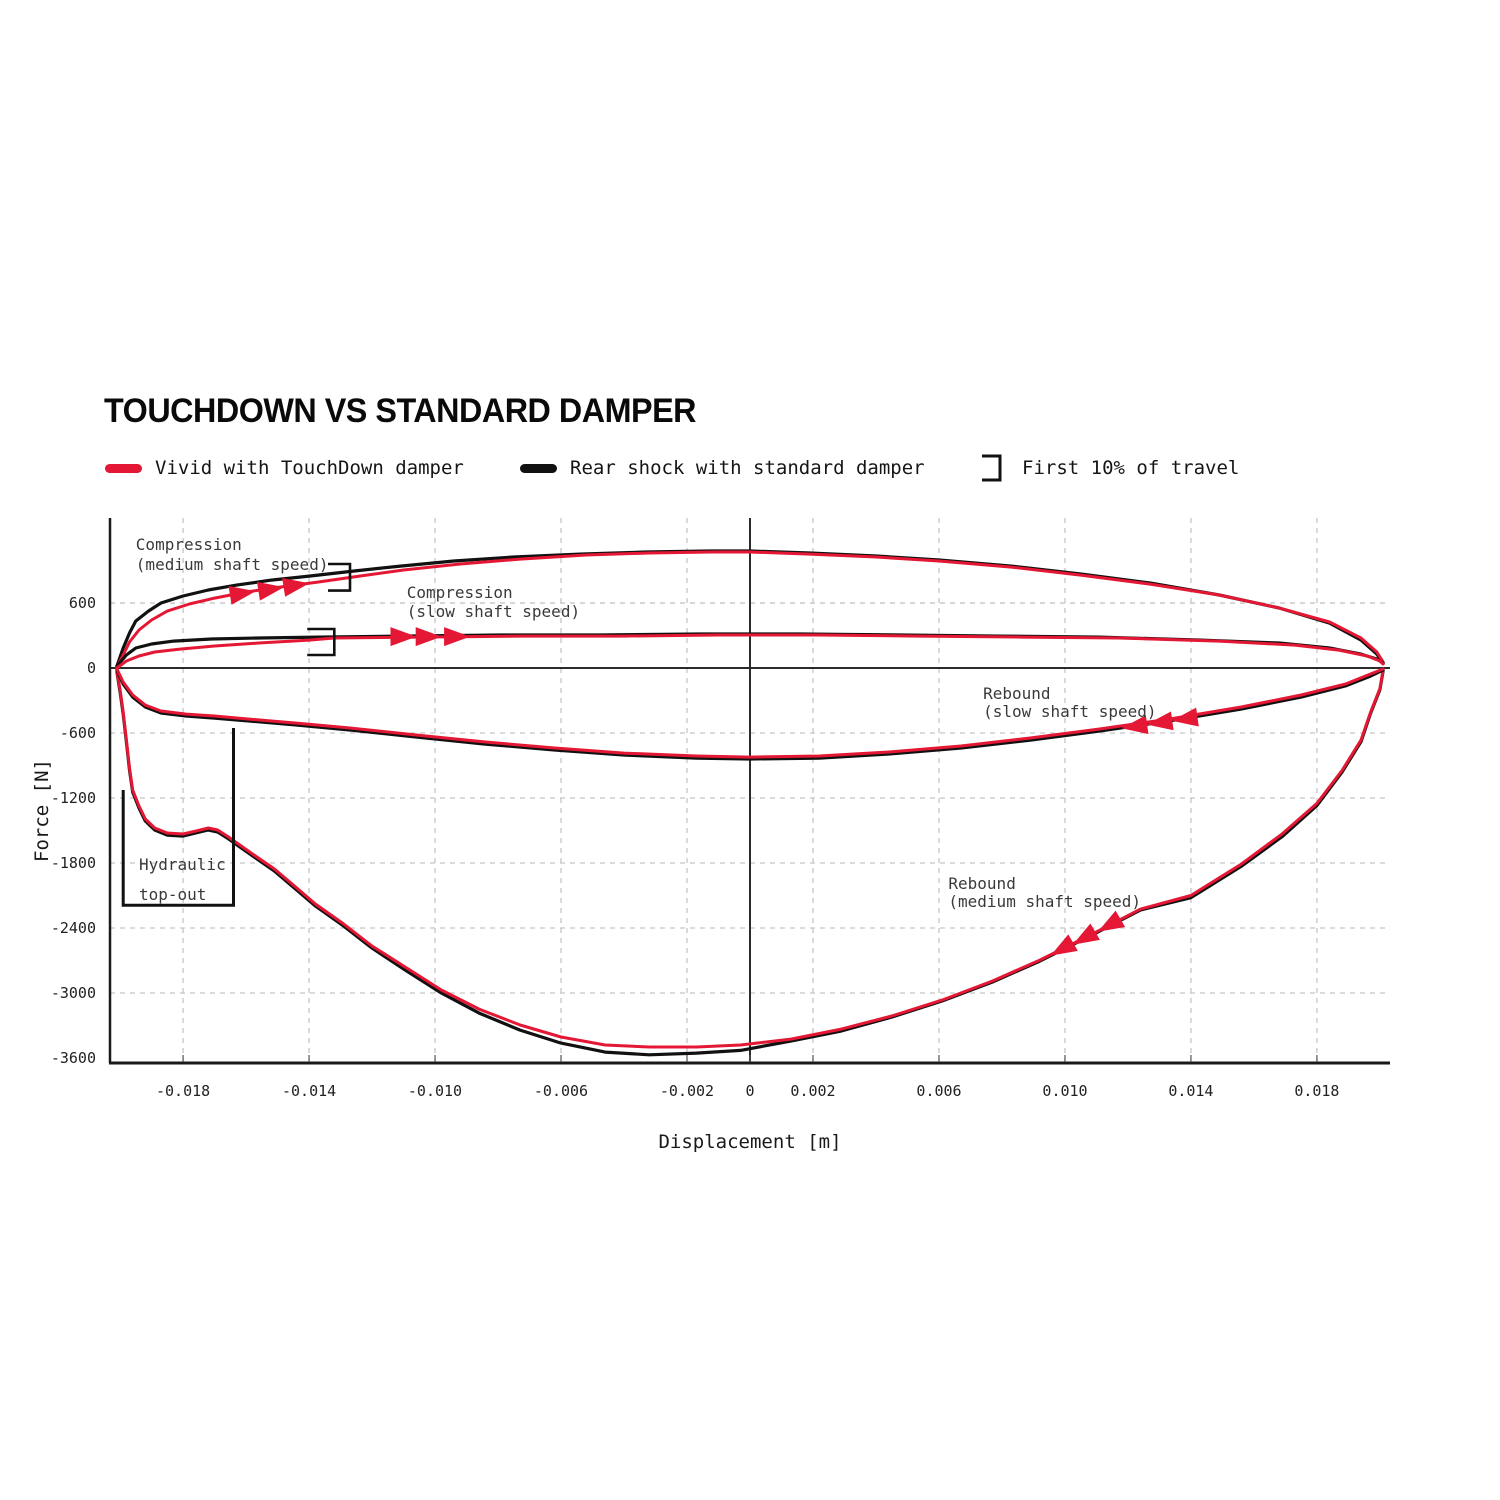  Describe the element at coordinates (73, 798) in the screenshot. I see `y-tick-label: -1200` at that location.